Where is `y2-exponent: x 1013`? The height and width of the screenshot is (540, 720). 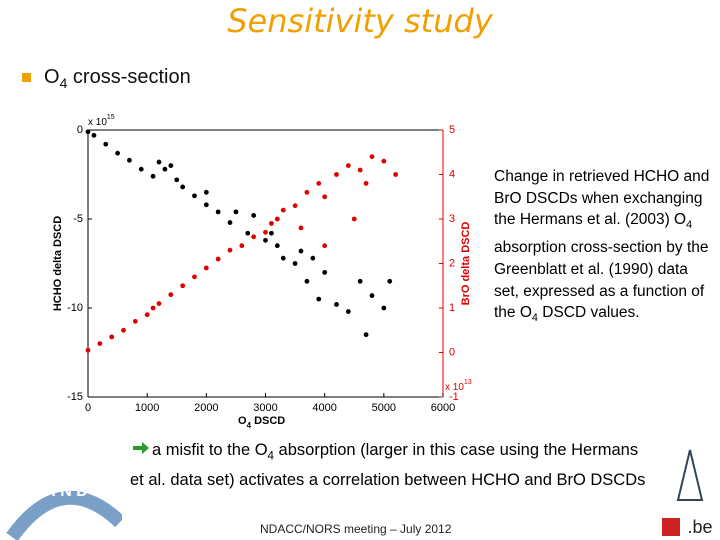
y2-exponent: x 1013 is located at coordinates (458, 386).